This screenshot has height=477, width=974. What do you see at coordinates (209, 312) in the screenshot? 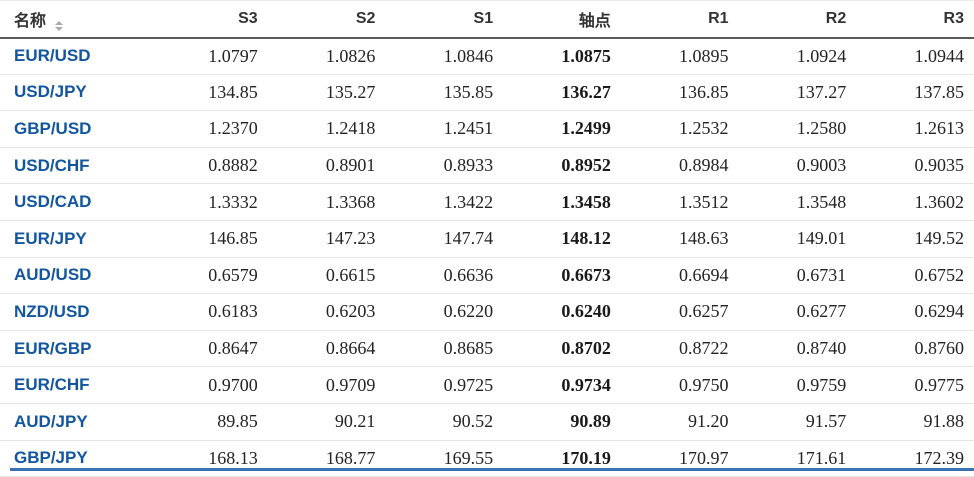
I see `s3-value: 0.6183` at bounding box center [209, 312].